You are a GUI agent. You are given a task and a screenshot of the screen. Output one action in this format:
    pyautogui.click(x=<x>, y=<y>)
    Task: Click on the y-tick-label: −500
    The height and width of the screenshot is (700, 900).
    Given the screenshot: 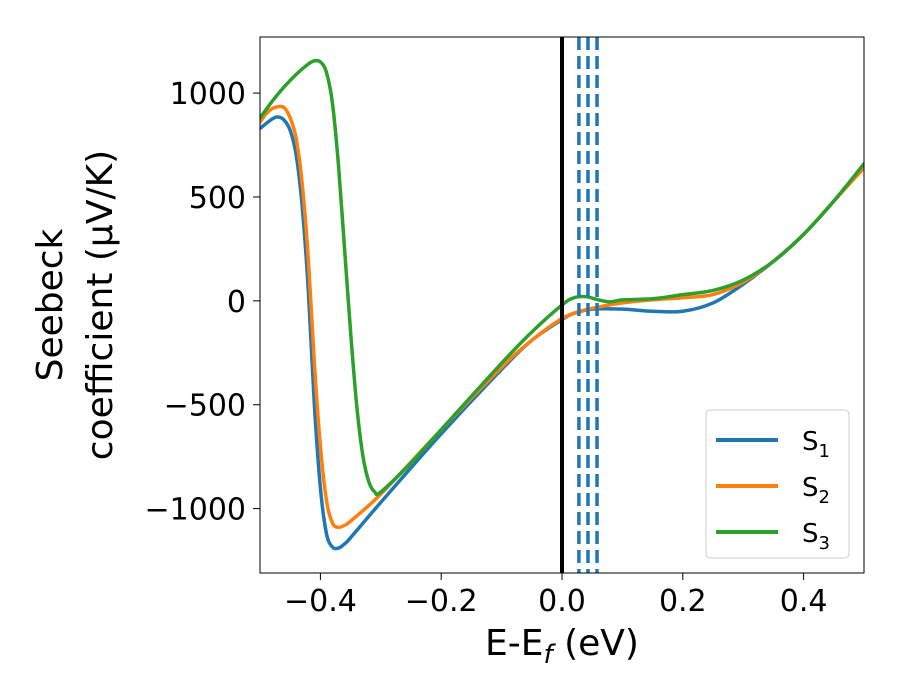 What is the action you would take?
    pyautogui.click(x=205, y=406)
    